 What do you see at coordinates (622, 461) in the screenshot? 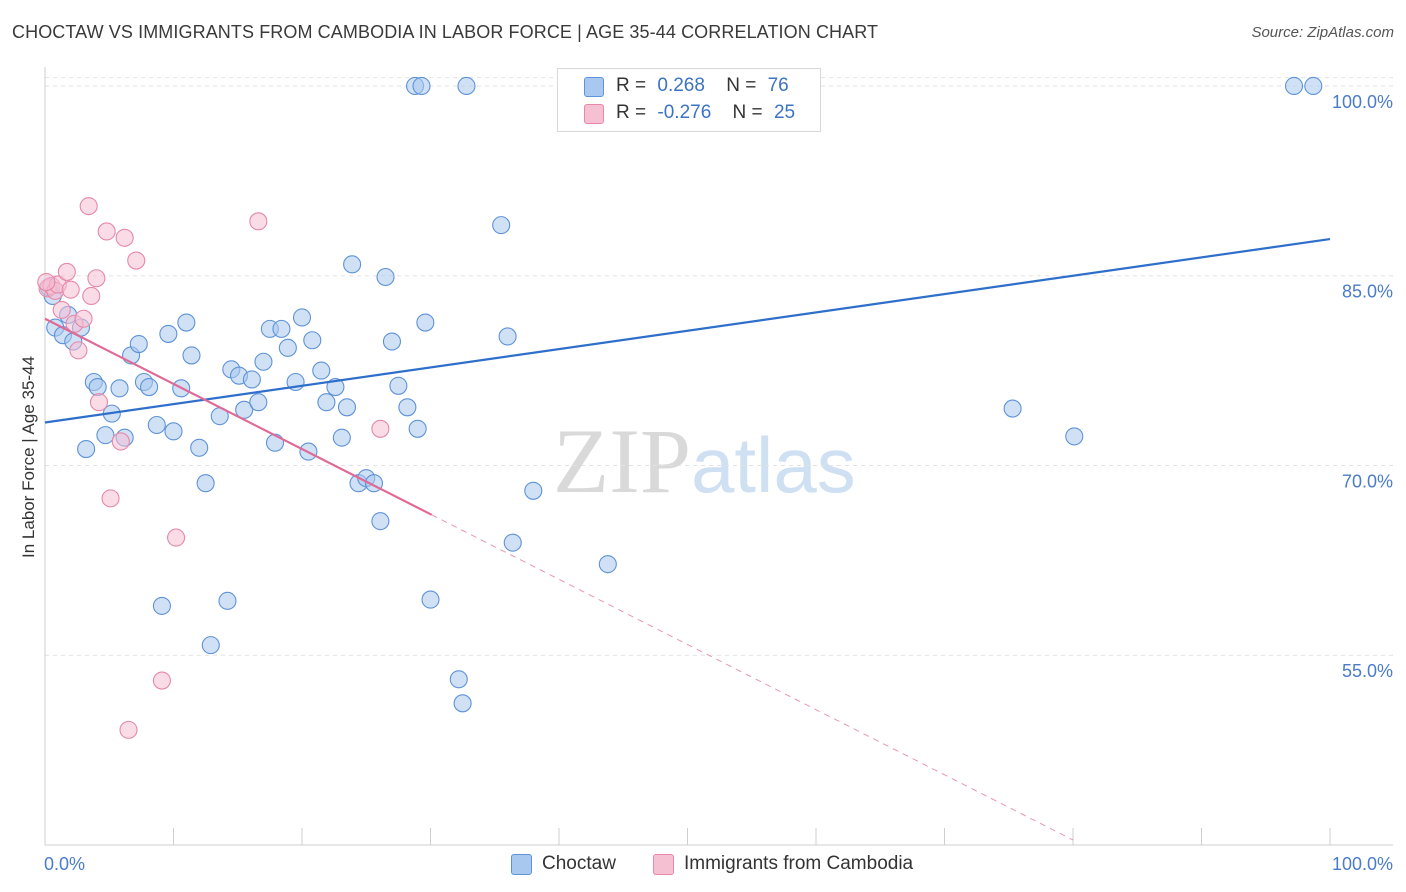
I see `watermark-zip: ZIP` at bounding box center [622, 461].